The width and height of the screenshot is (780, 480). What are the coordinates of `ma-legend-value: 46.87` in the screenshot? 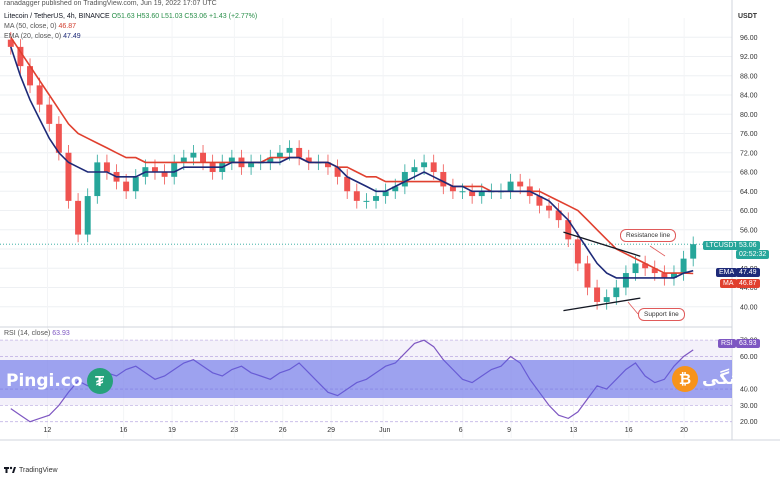 It's located at (67, 26).